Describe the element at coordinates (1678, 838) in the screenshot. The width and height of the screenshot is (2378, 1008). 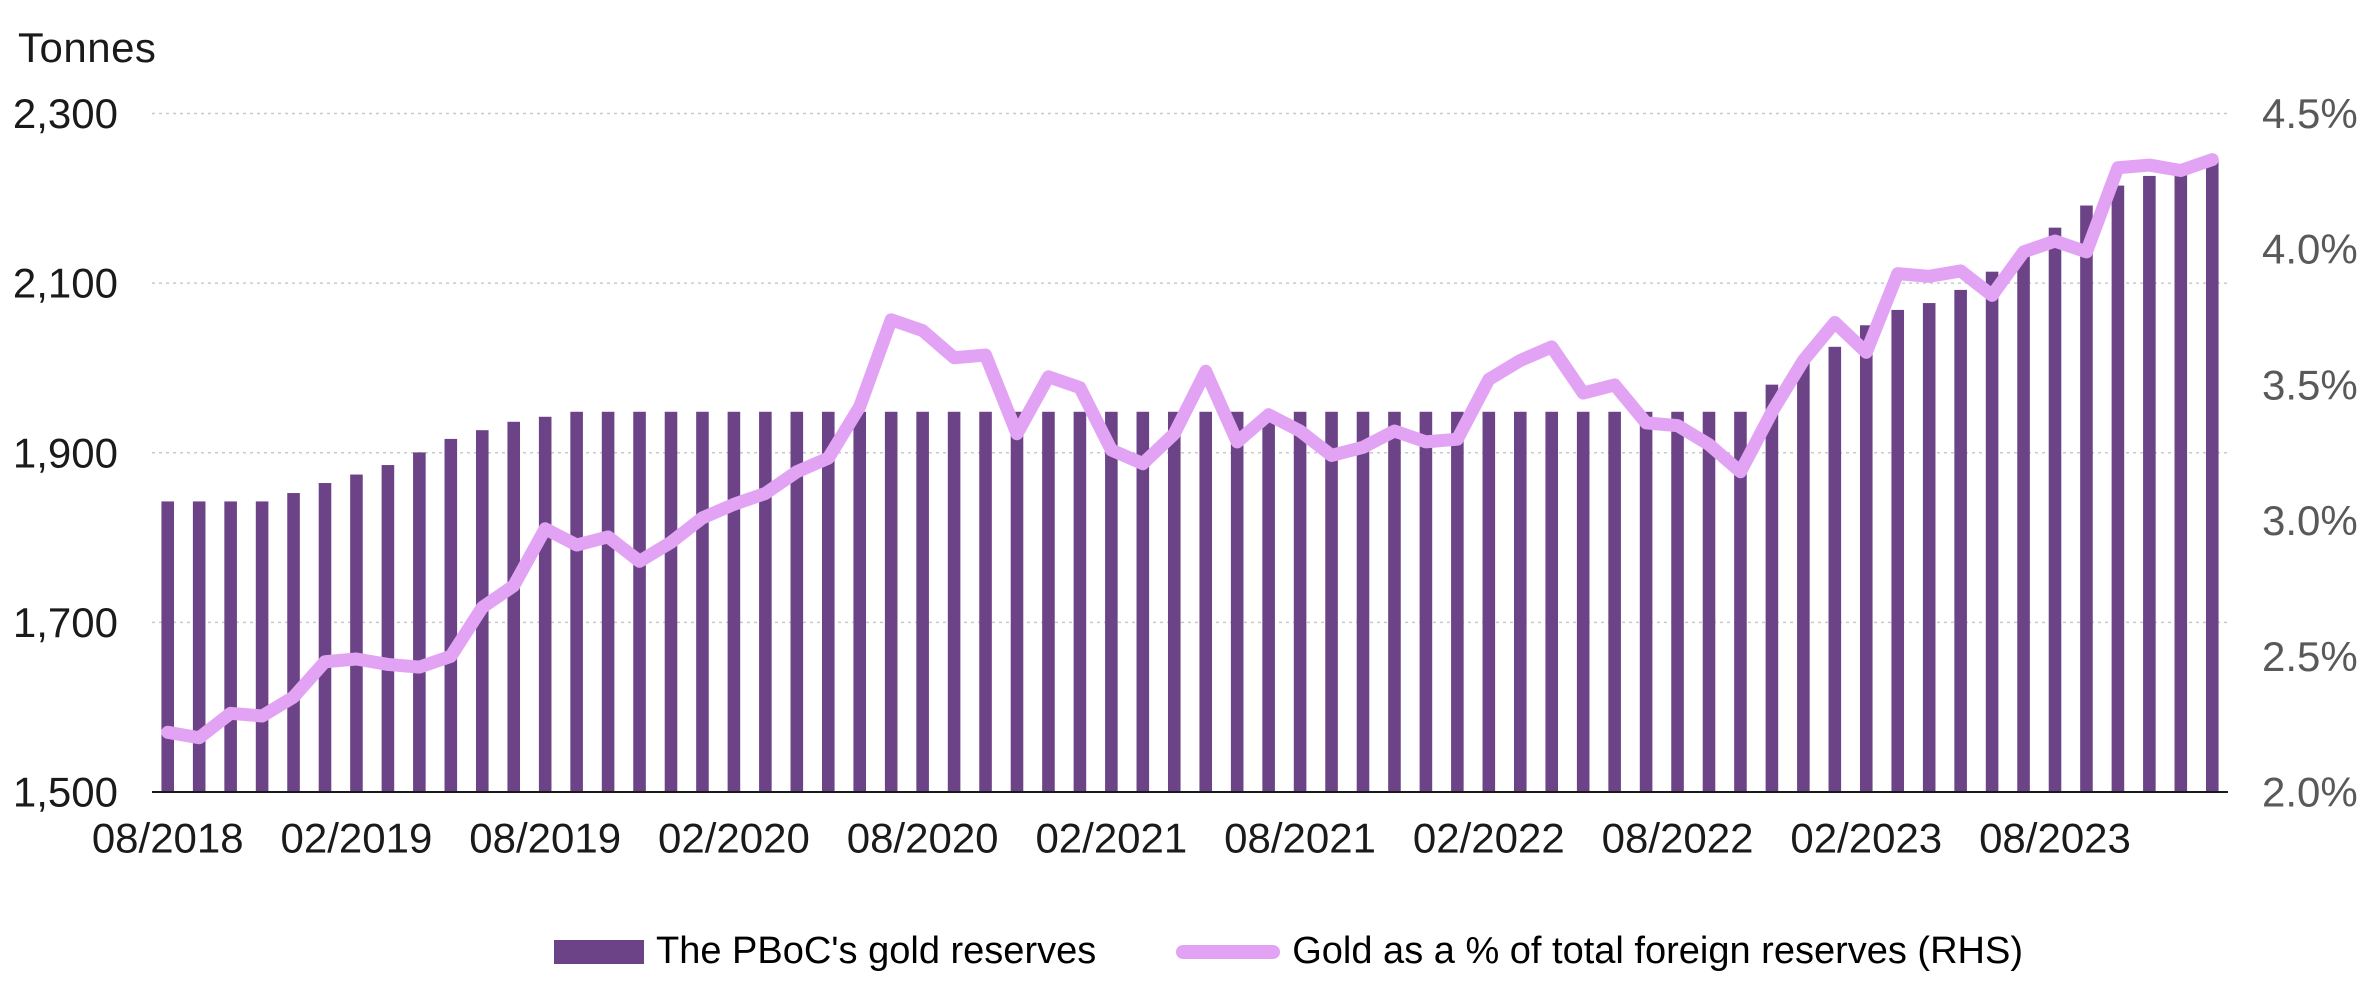
I see `x-axis-tick-label: 08/2022` at that location.